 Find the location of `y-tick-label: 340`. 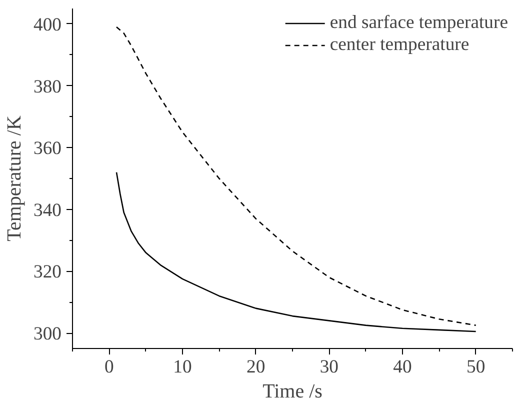

y-tick-label: 340 is located at coordinates (48, 210).